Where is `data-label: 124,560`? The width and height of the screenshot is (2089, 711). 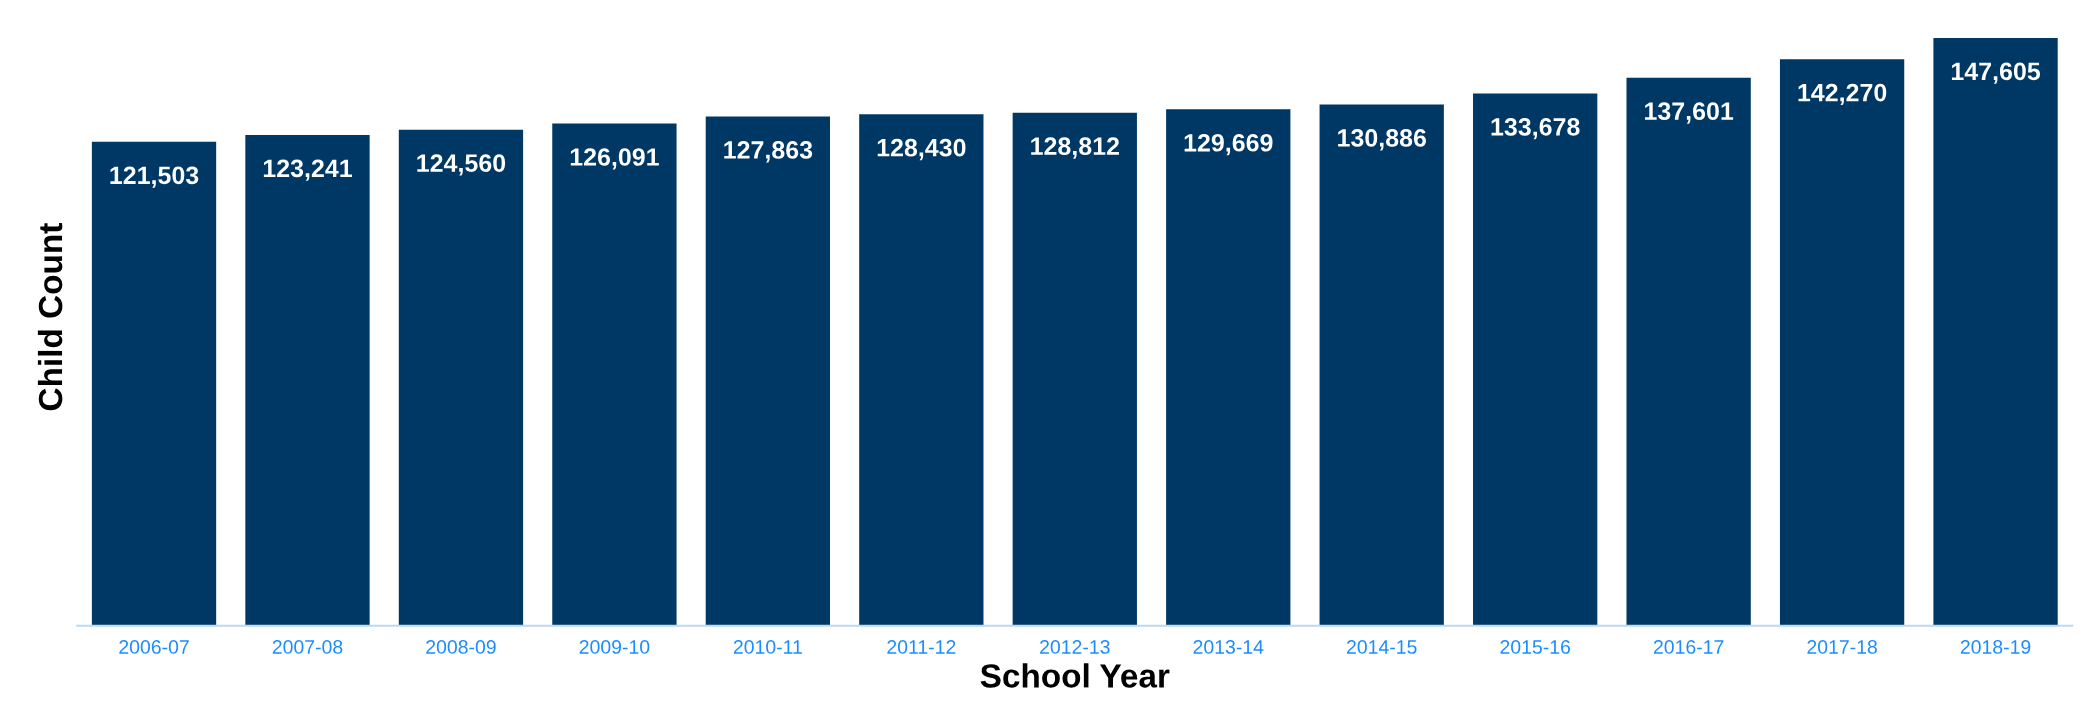
data-label: 124,560 is located at coordinates (461, 165).